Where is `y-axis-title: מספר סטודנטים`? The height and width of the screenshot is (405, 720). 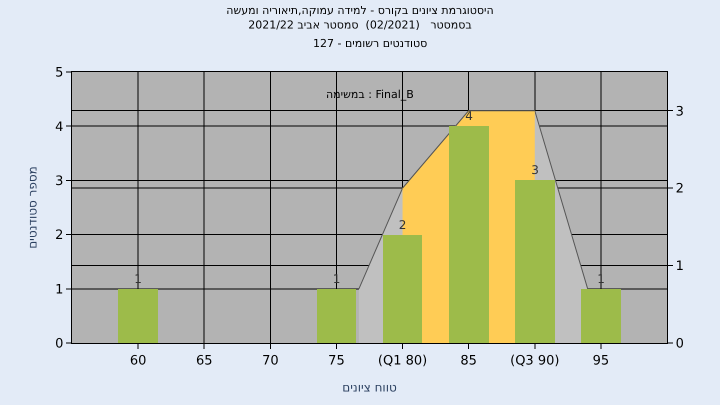 y-axis-title: מספר סטודנטים is located at coordinates (32, 207).